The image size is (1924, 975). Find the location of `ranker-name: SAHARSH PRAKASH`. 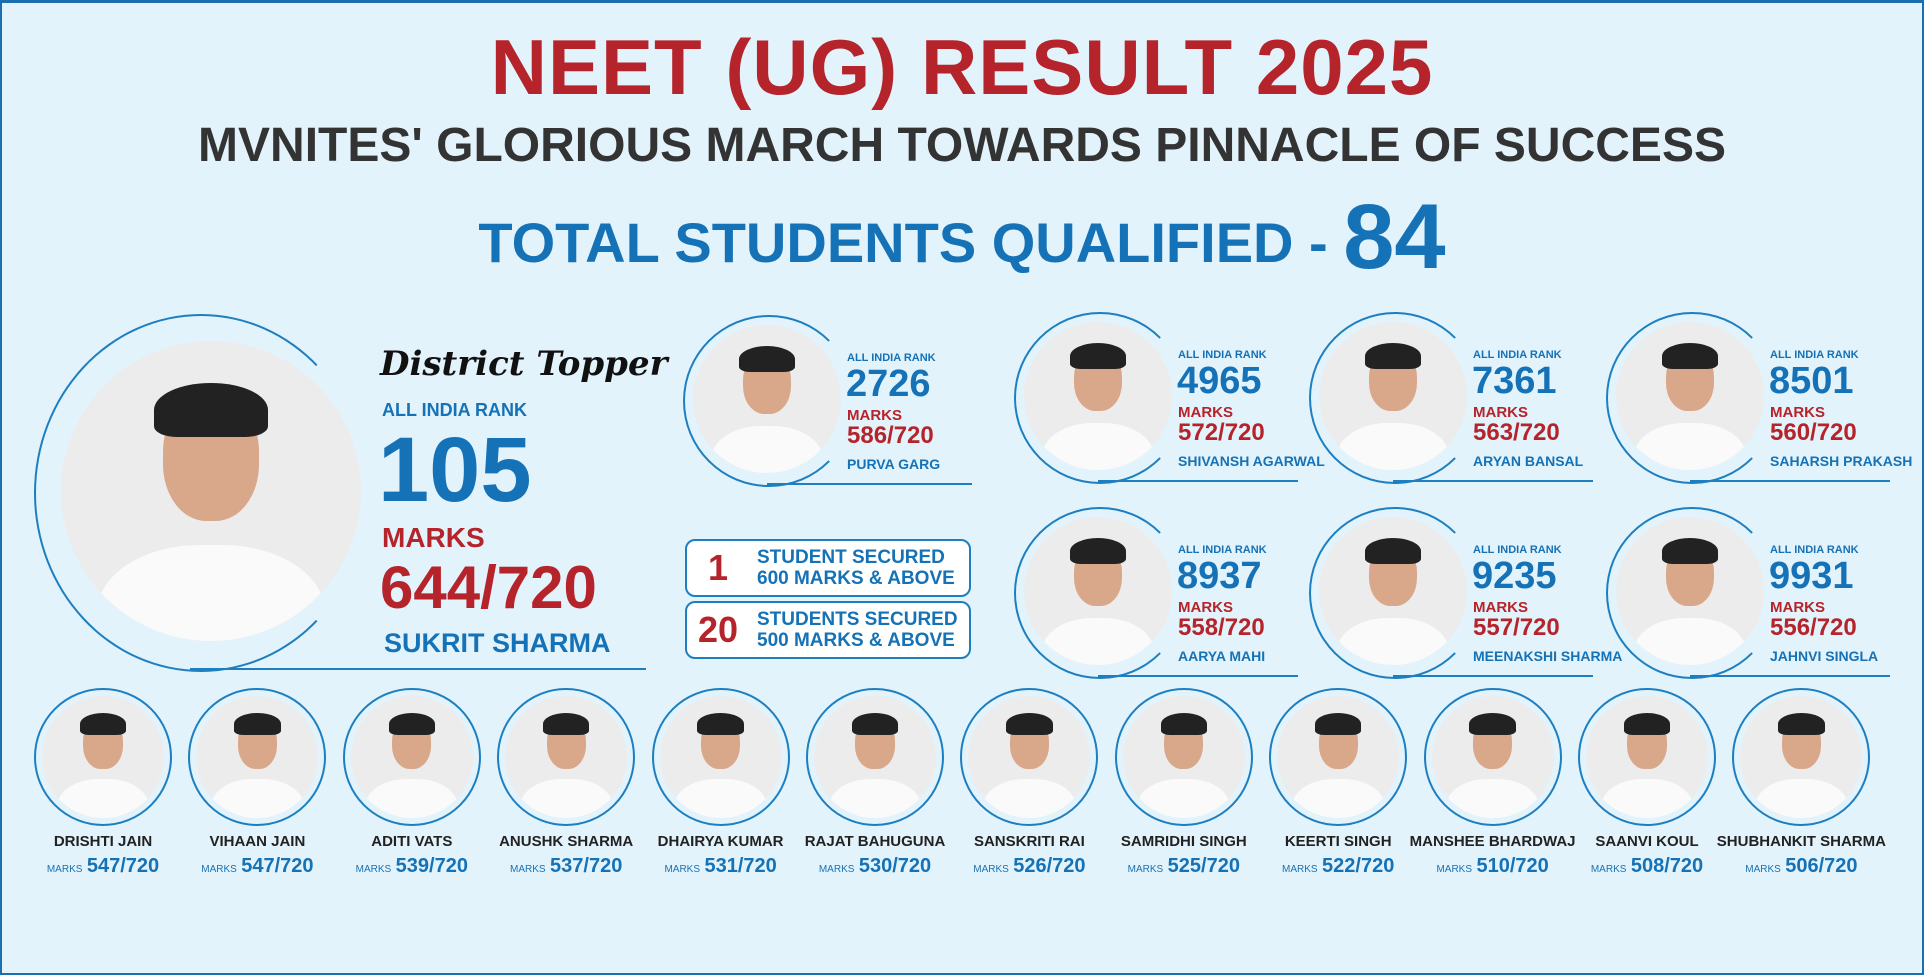

ranker-name: SAHARSH PRAKASH is located at coordinates (1841, 461).